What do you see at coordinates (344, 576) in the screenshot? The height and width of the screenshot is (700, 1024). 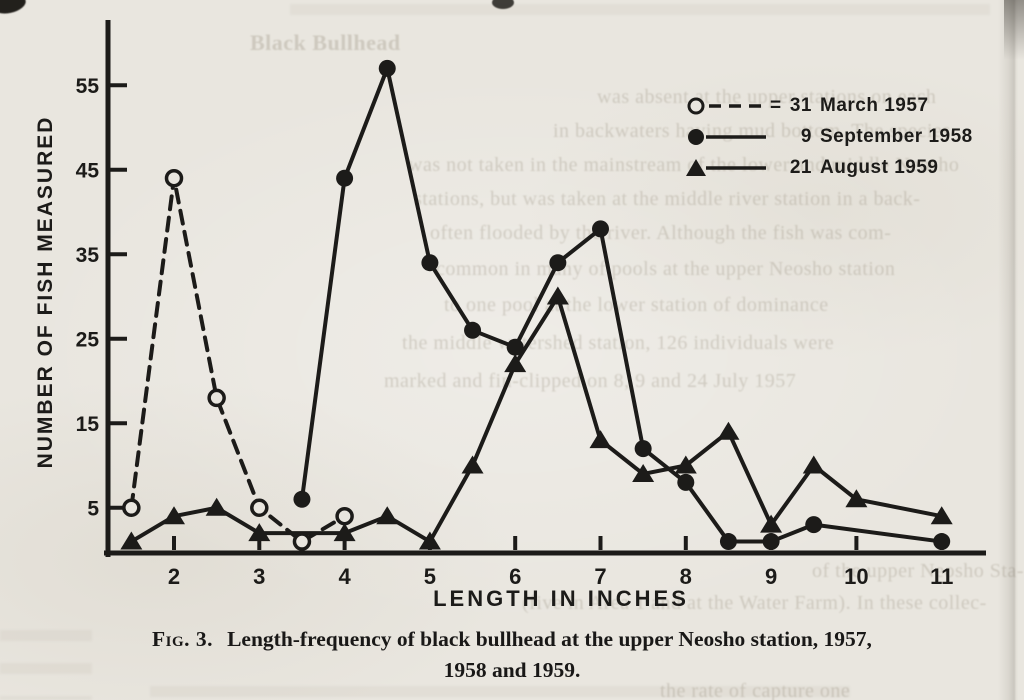 I see `x-tick-label: 4` at bounding box center [344, 576].